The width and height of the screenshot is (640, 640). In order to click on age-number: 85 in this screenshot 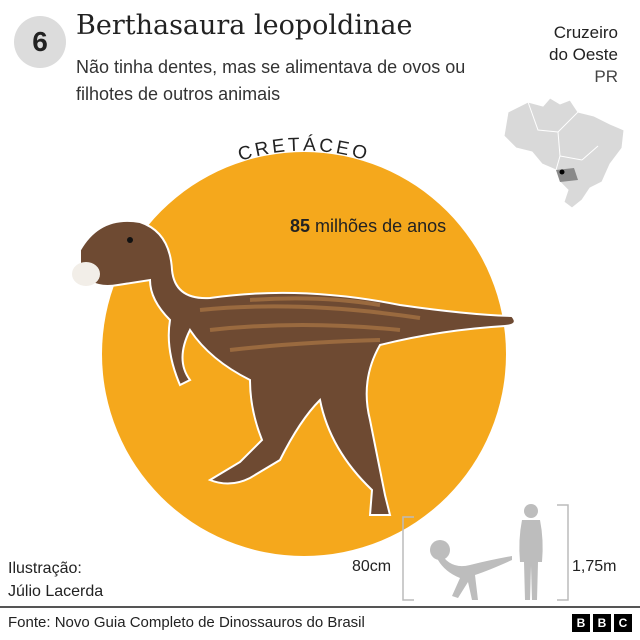, I will do `click(300, 226)`.